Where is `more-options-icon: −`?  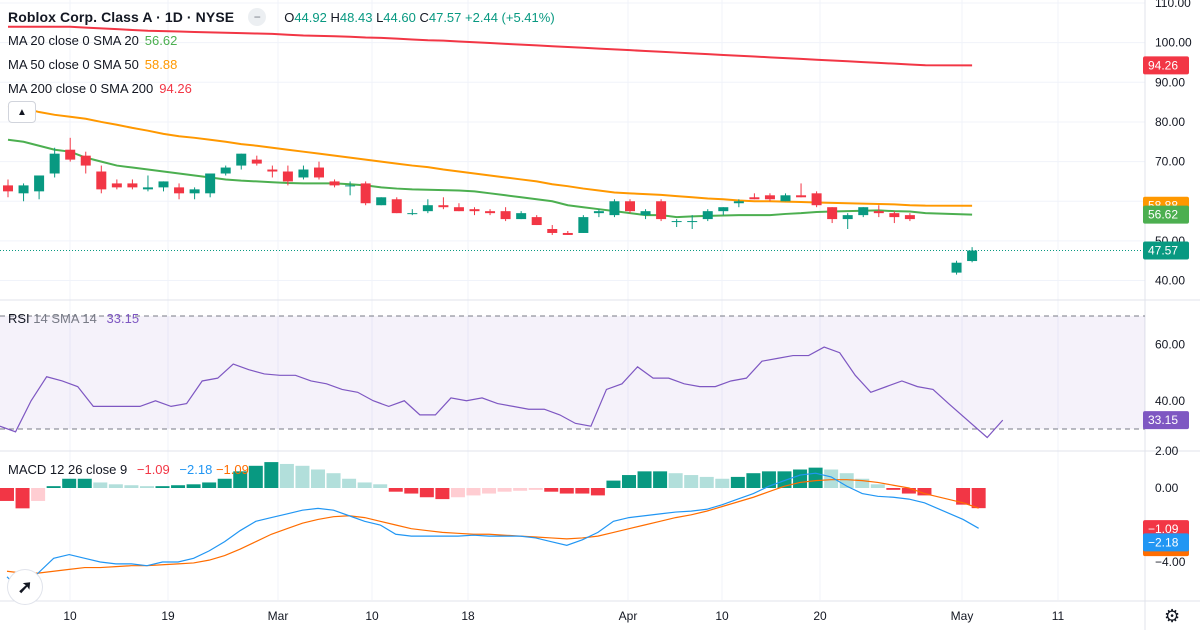
more-options-icon: − is located at coordinates (257, 17).